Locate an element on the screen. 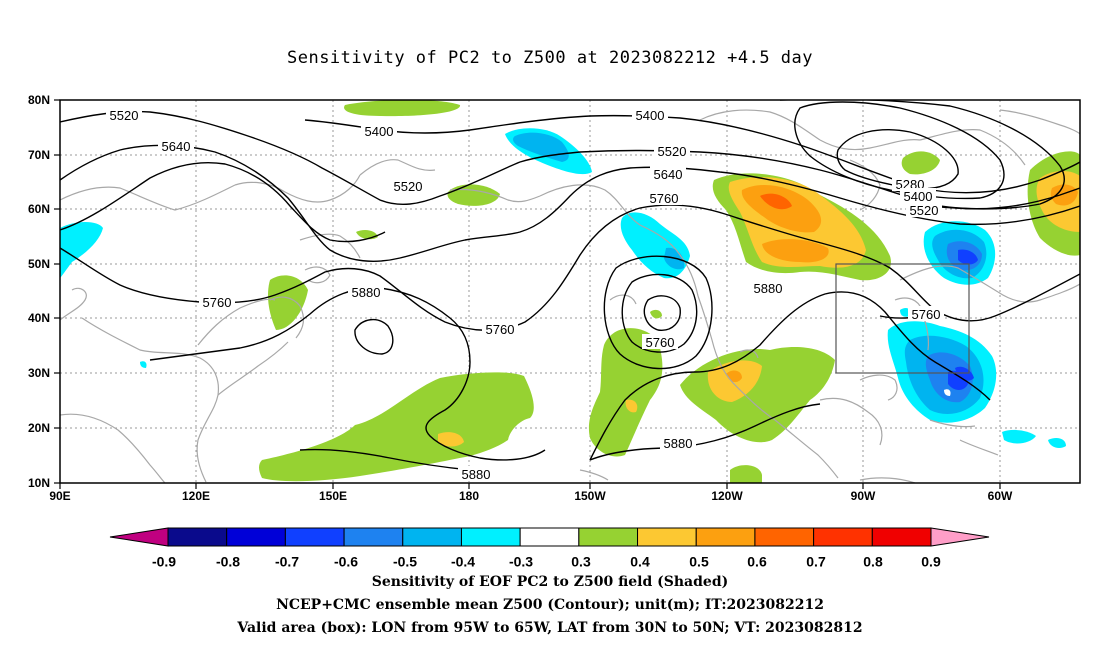 The width and height of the screenshot is (1100, 650). colorbar-label: 0.4 is located at coordinates (640, 561).